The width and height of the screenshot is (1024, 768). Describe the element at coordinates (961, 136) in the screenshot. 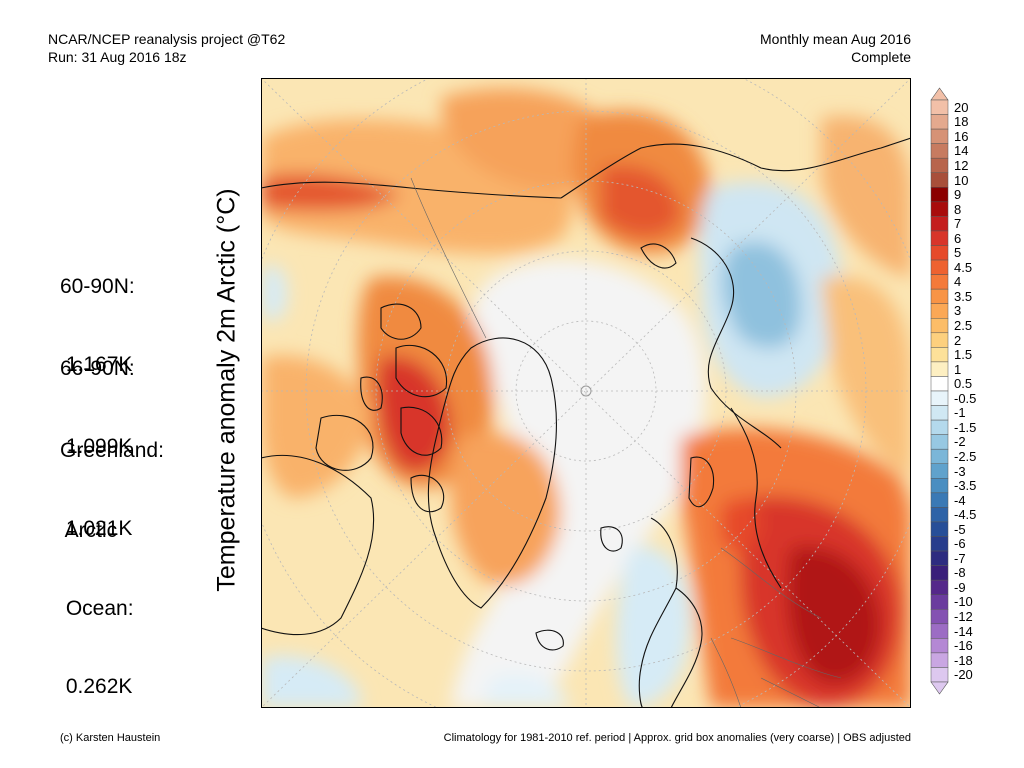

I see `colorbar-label: 16` at that location.